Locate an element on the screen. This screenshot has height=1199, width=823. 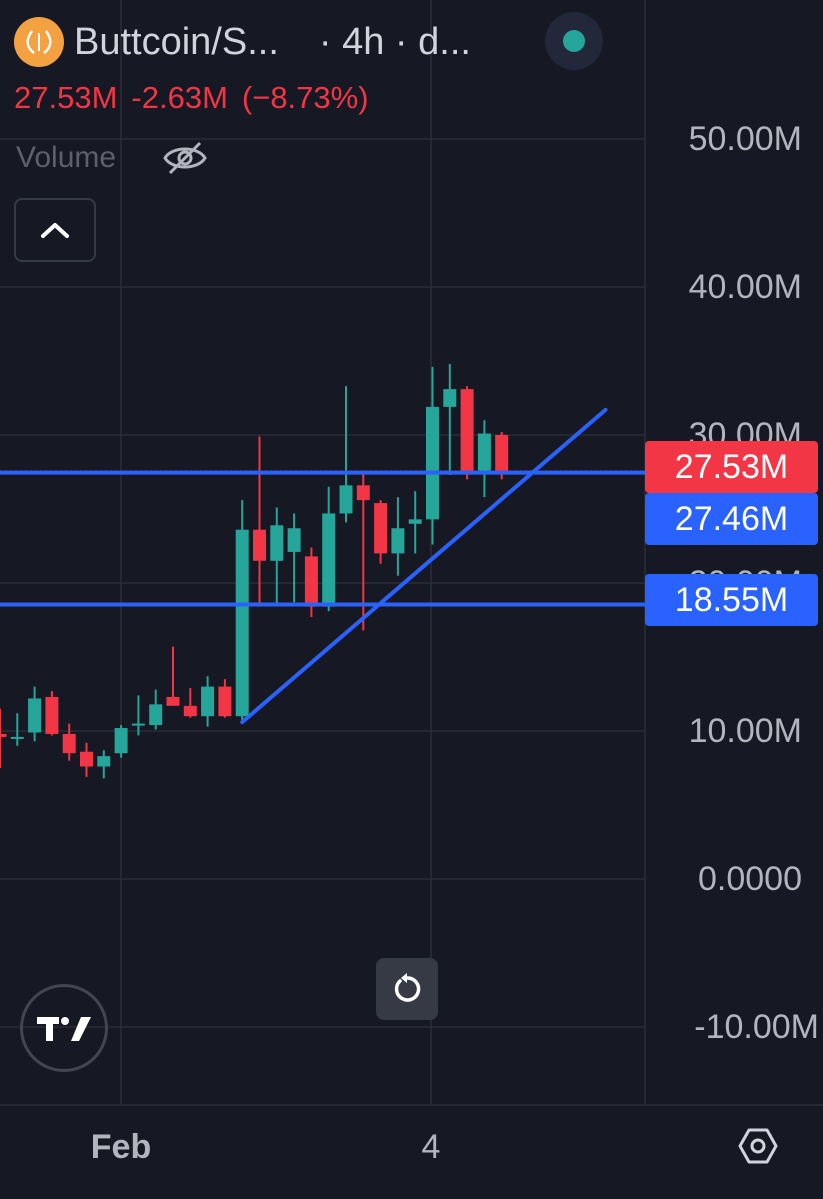
settings-icon is located at coordinates (758, 1146).